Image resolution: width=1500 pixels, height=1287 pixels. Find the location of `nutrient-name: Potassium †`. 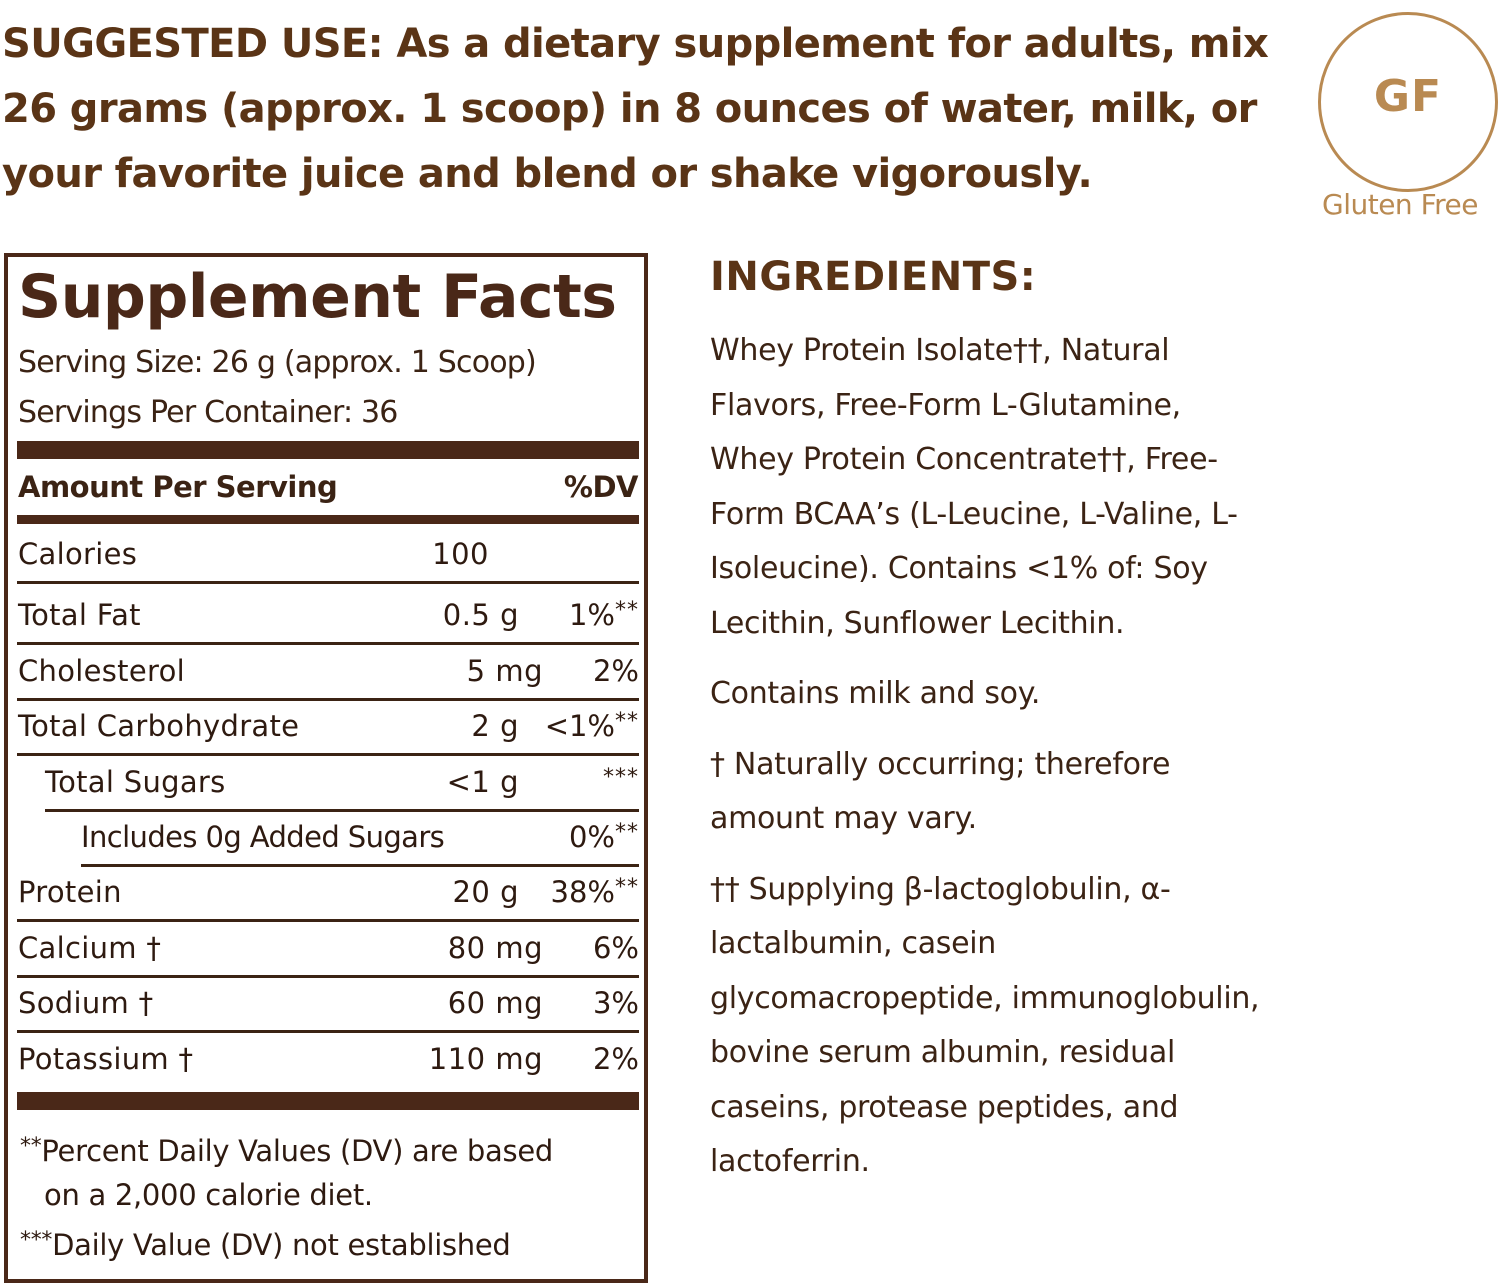

nutrient-name: Potassium † is located at coordinates (106, 1059).